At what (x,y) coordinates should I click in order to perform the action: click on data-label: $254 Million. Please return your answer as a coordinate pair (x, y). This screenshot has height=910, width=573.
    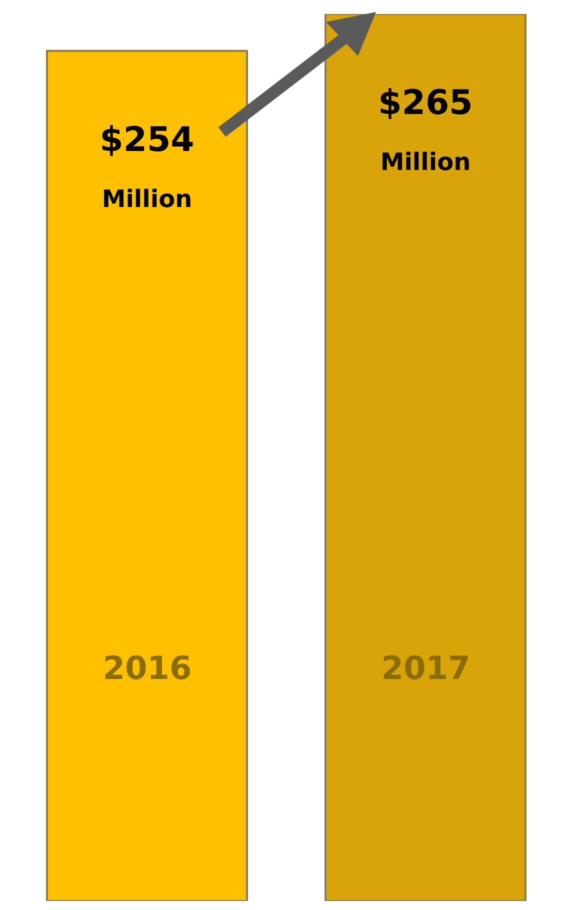
    Looking at the image, I should click on (147, 166).